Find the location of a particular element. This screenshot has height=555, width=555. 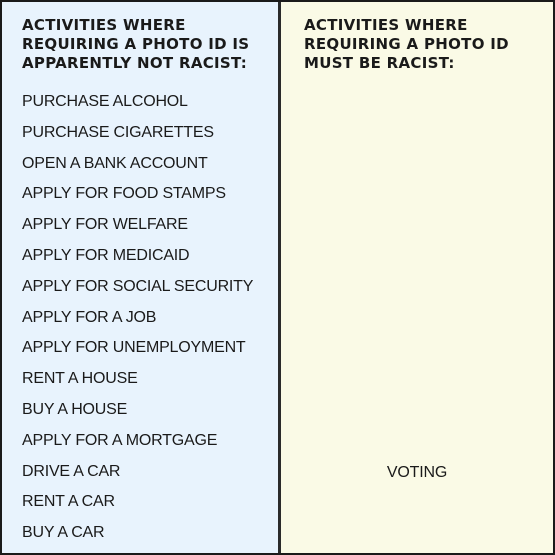

list-item: APPLY FOR UNEMPLOYMENT is located at coordinates (134, 348).